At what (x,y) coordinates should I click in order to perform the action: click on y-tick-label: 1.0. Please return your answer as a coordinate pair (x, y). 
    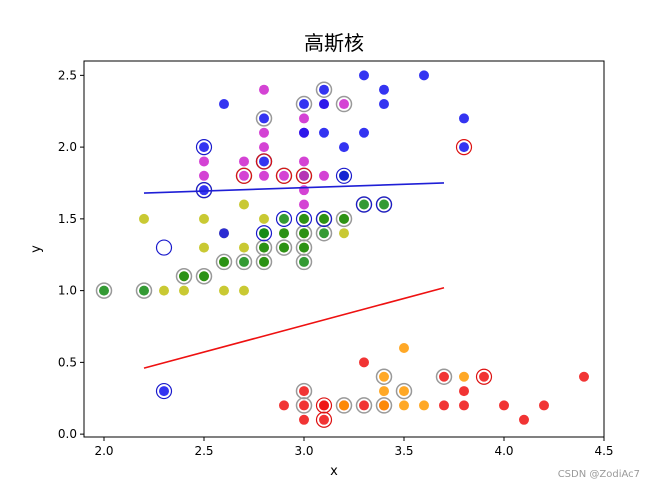
    Looking at the image, I should click on (67, 291).